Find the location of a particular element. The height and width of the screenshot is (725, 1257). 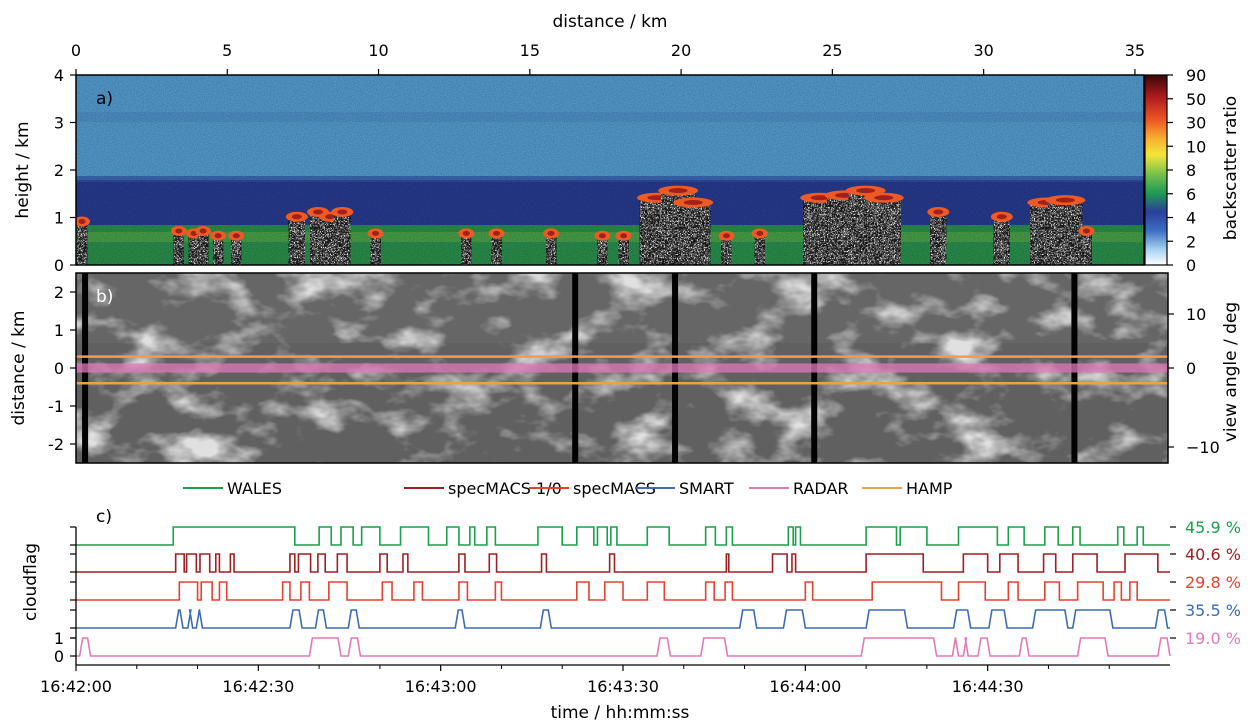

x-tick-label: 16:44:30 is located at coordinates (988, 686).